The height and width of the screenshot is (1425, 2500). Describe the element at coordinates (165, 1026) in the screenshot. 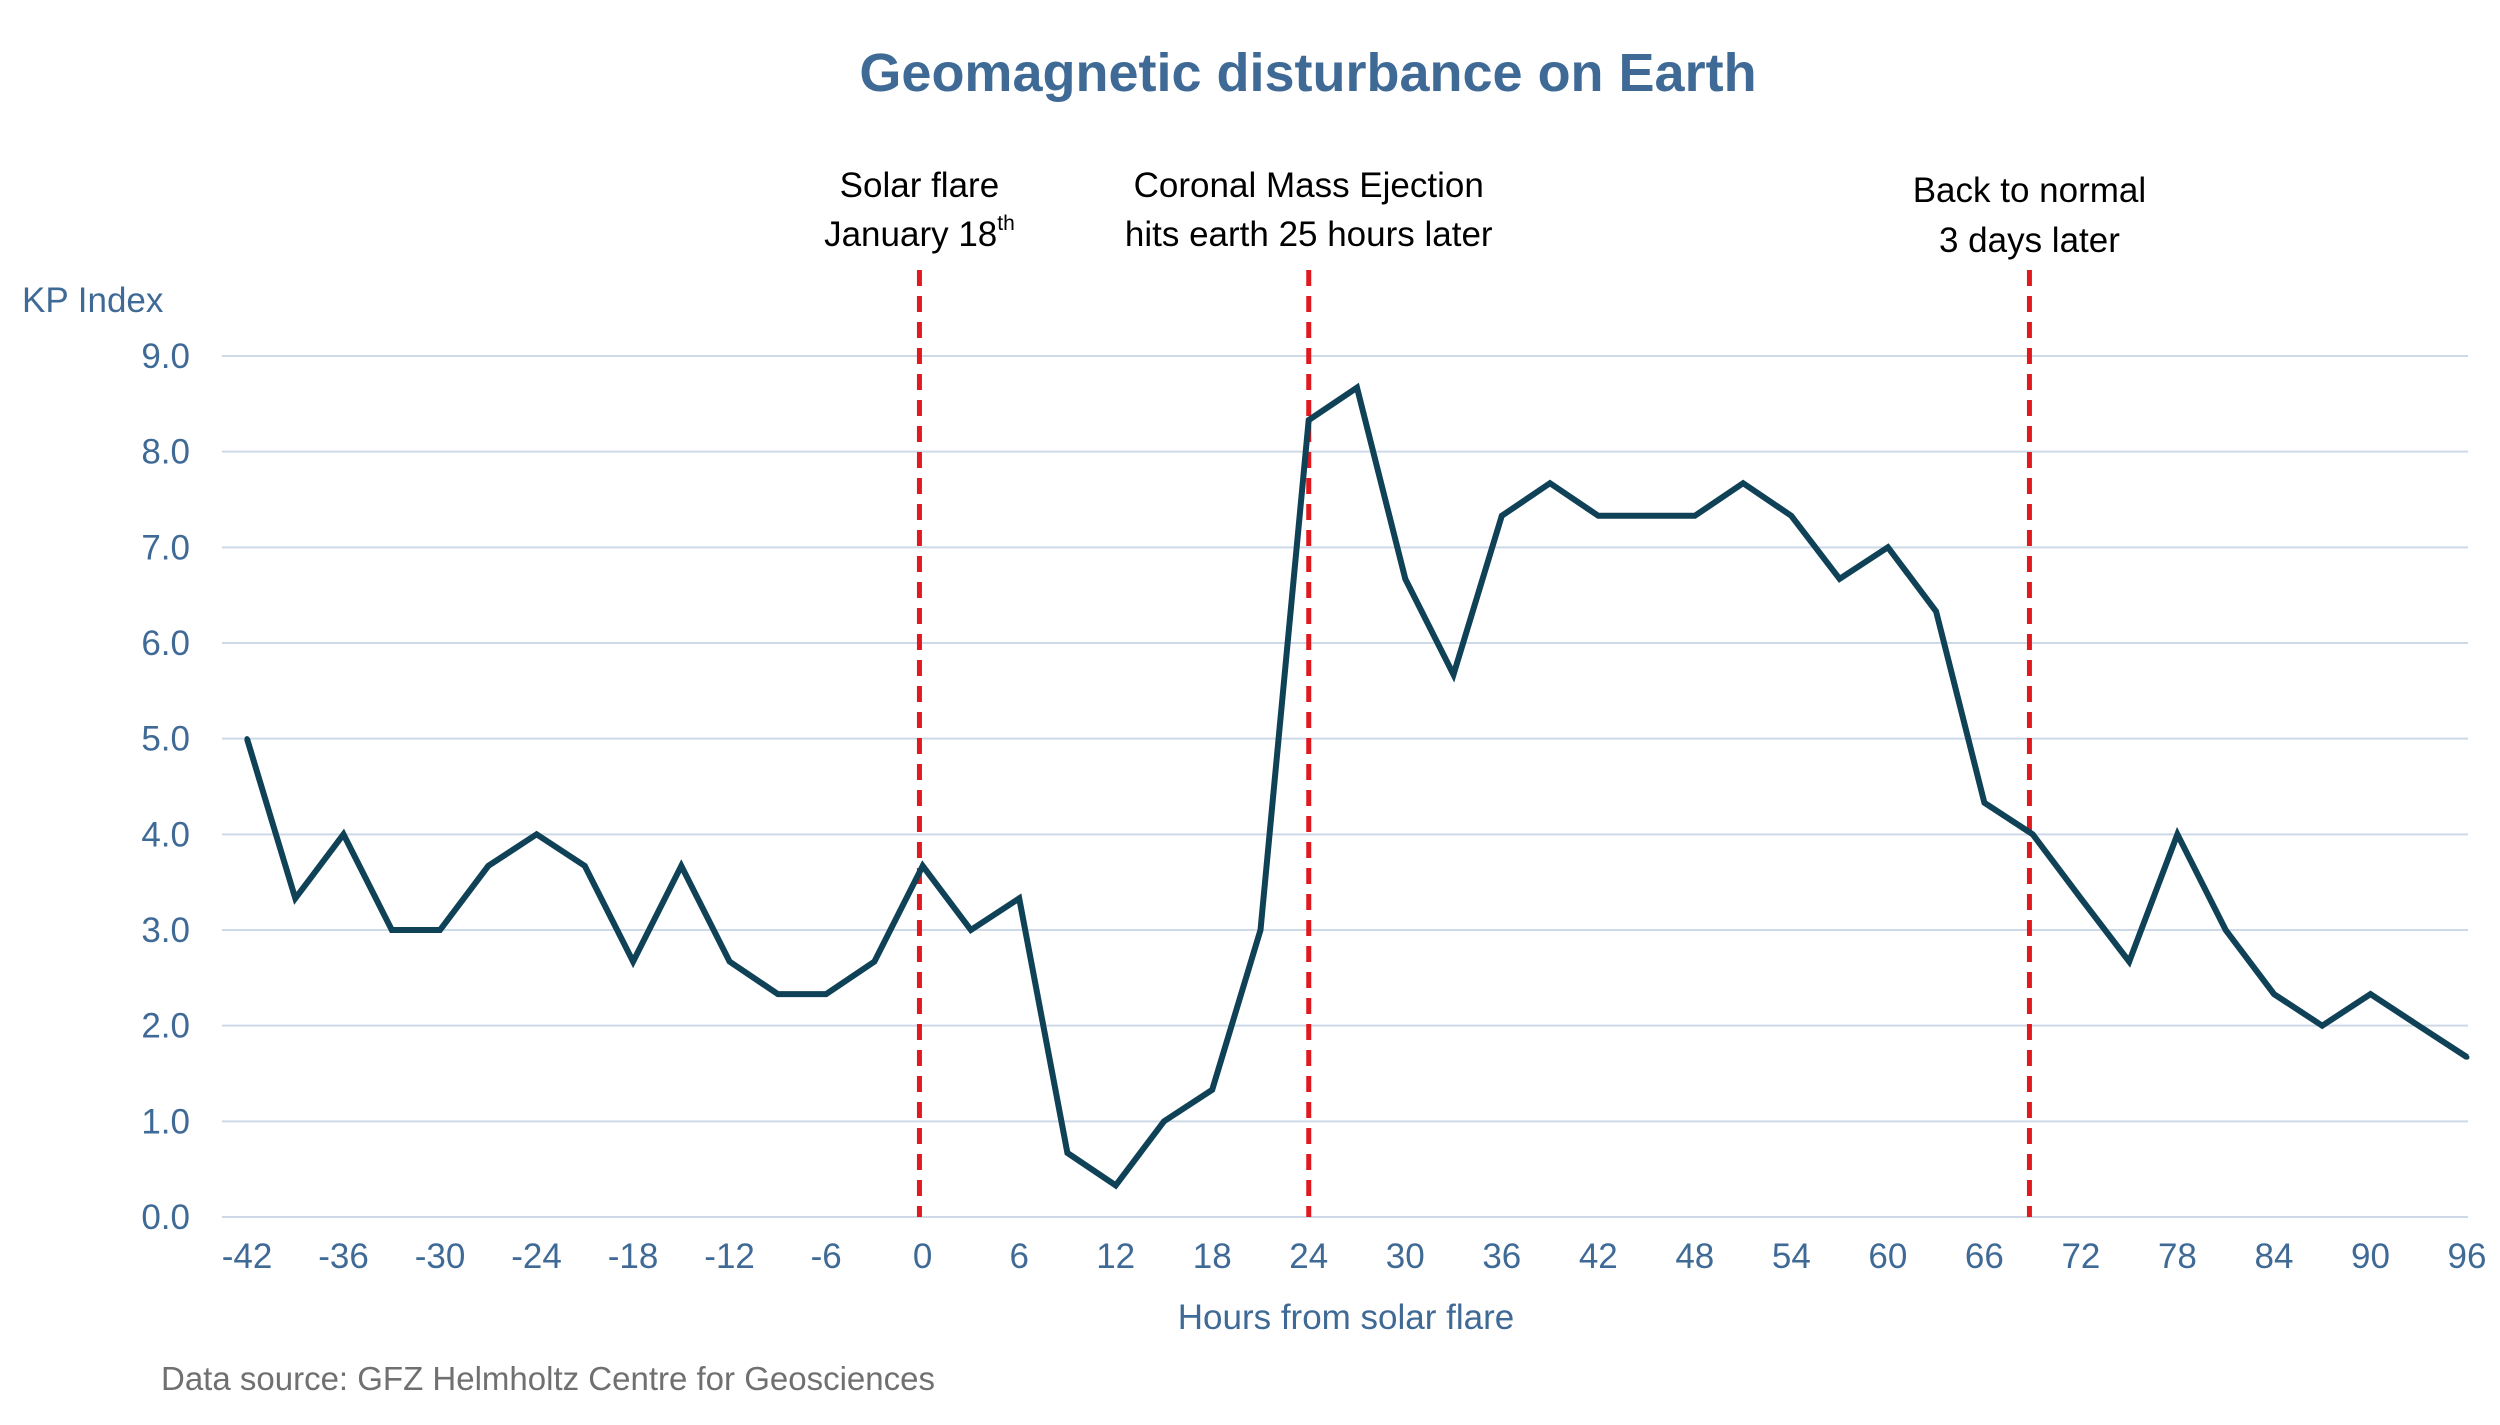

I see `y-tick-label: 2.0` at that location.